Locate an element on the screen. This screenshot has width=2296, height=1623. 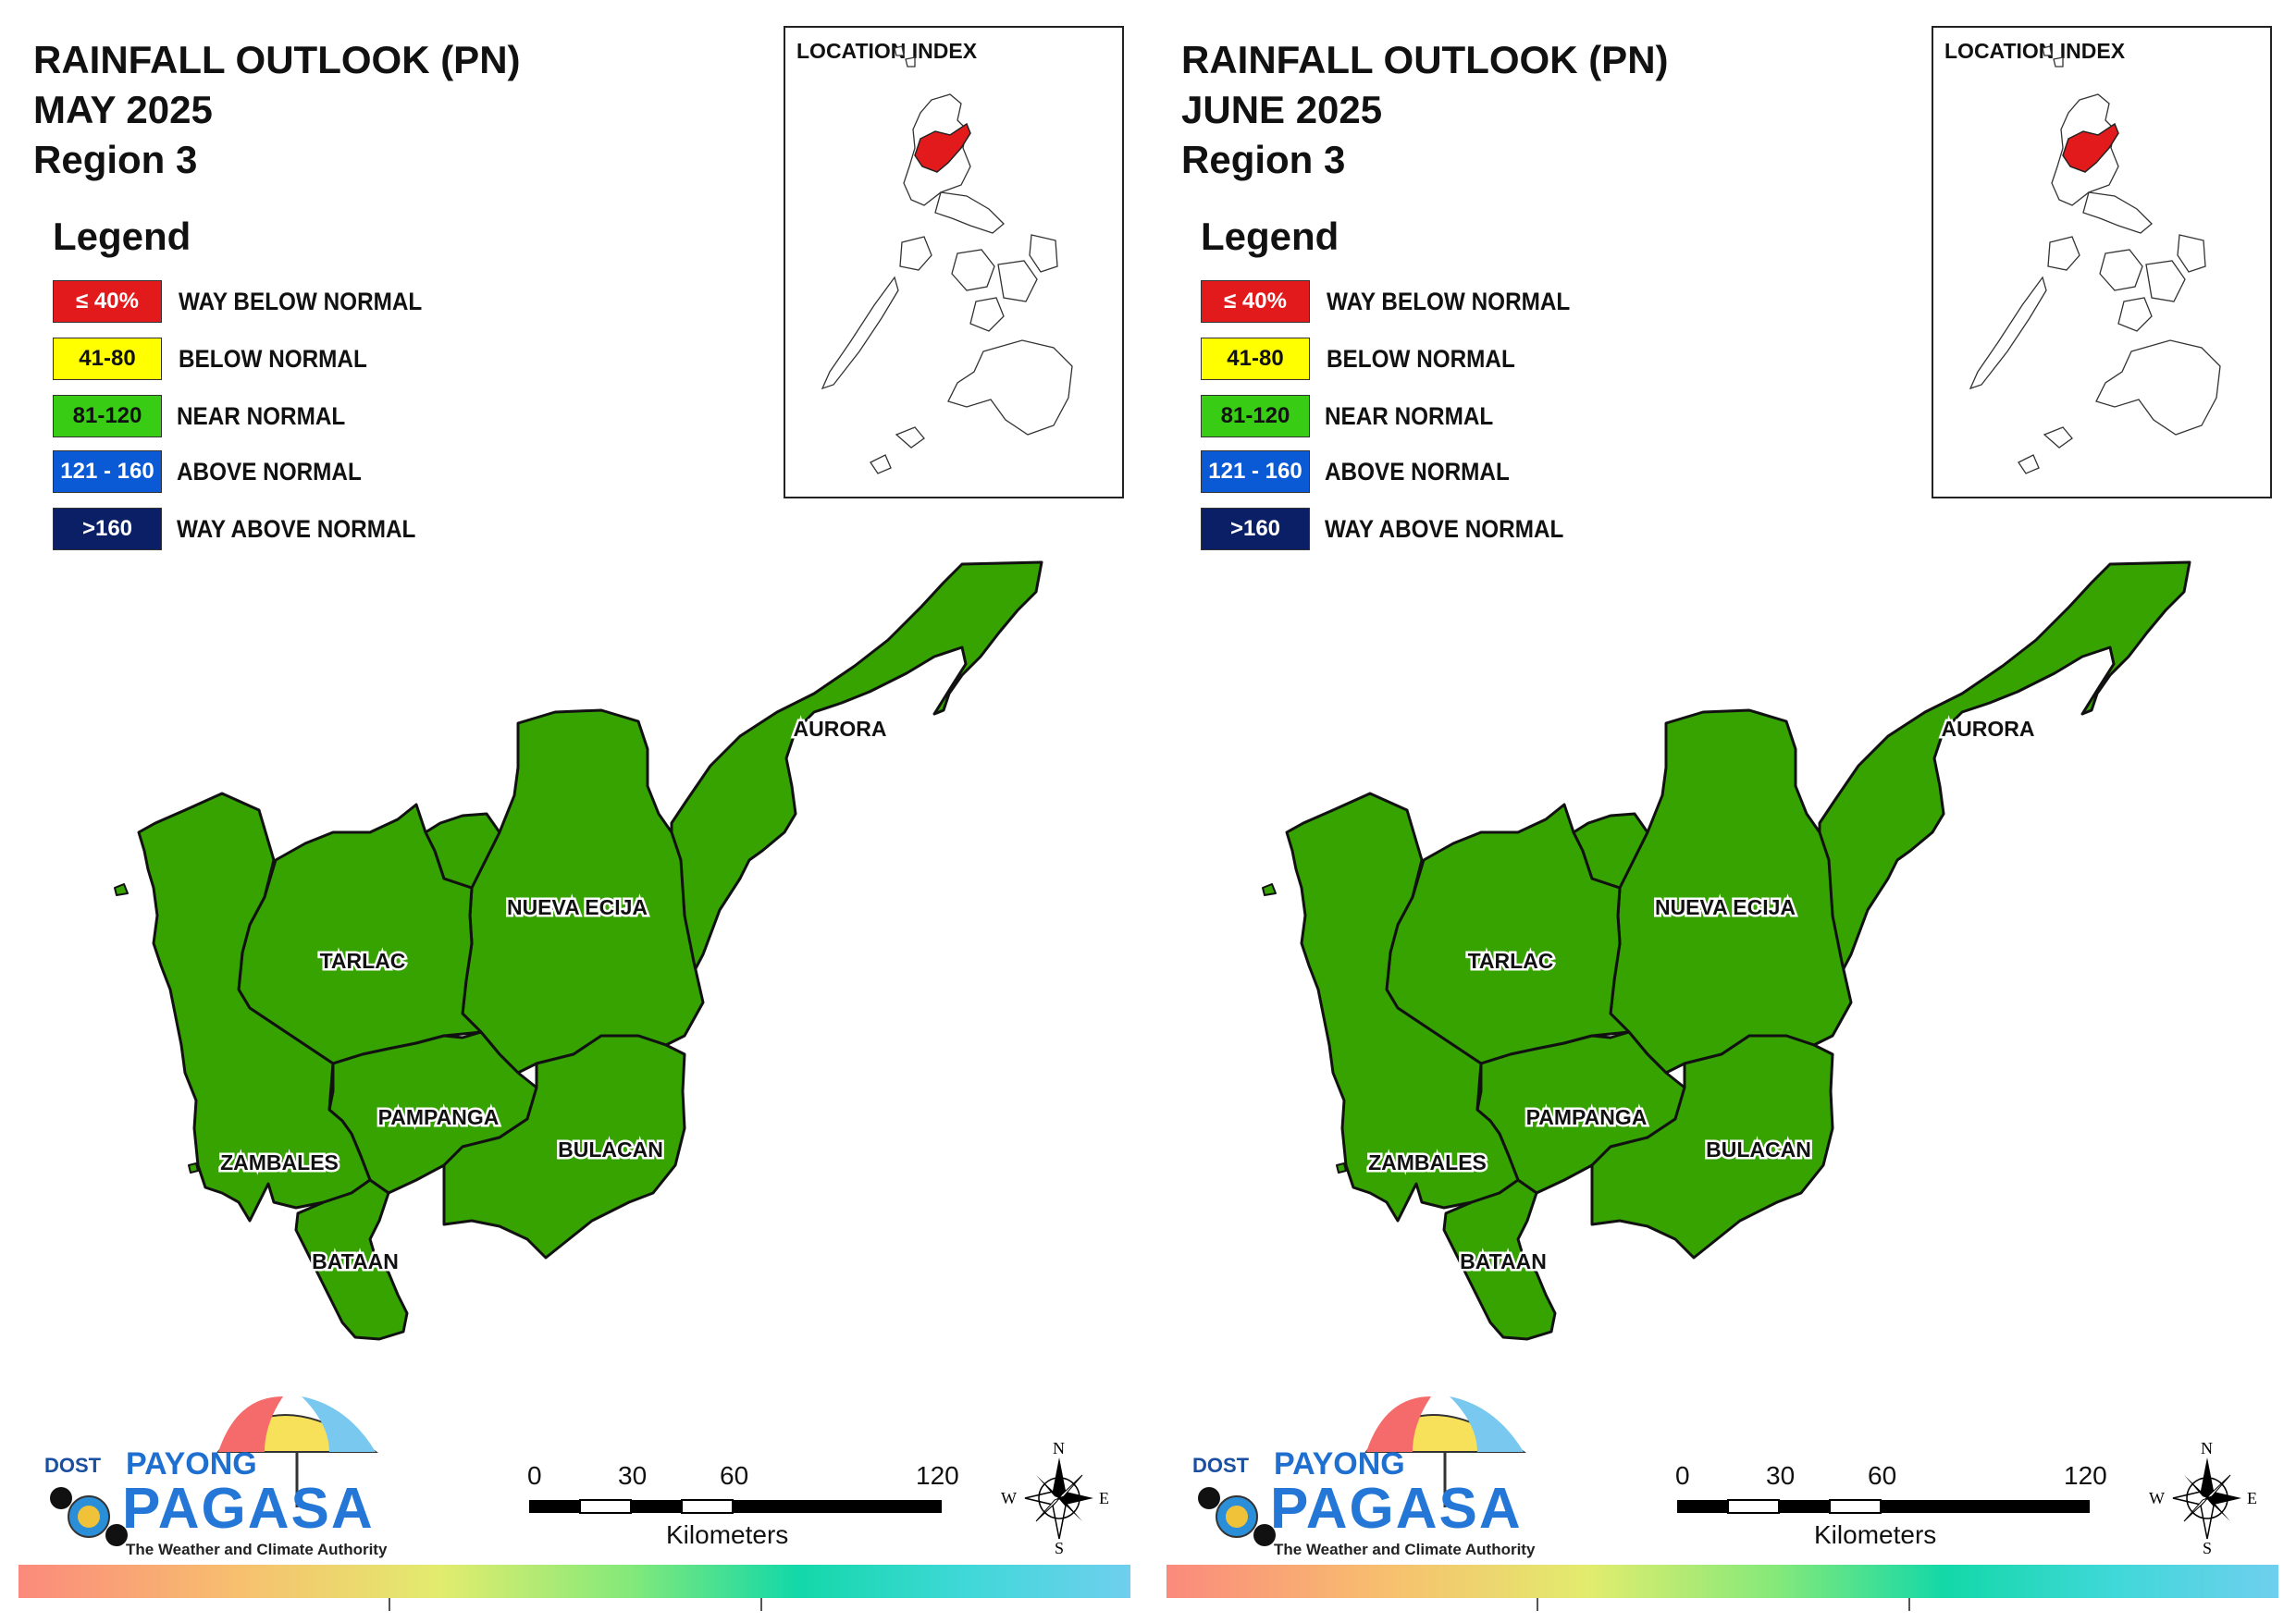
panel-title: RAINFALL OUTLOOK (PN) MAY 2025 Region 3 is located at coordinates (277, 110).